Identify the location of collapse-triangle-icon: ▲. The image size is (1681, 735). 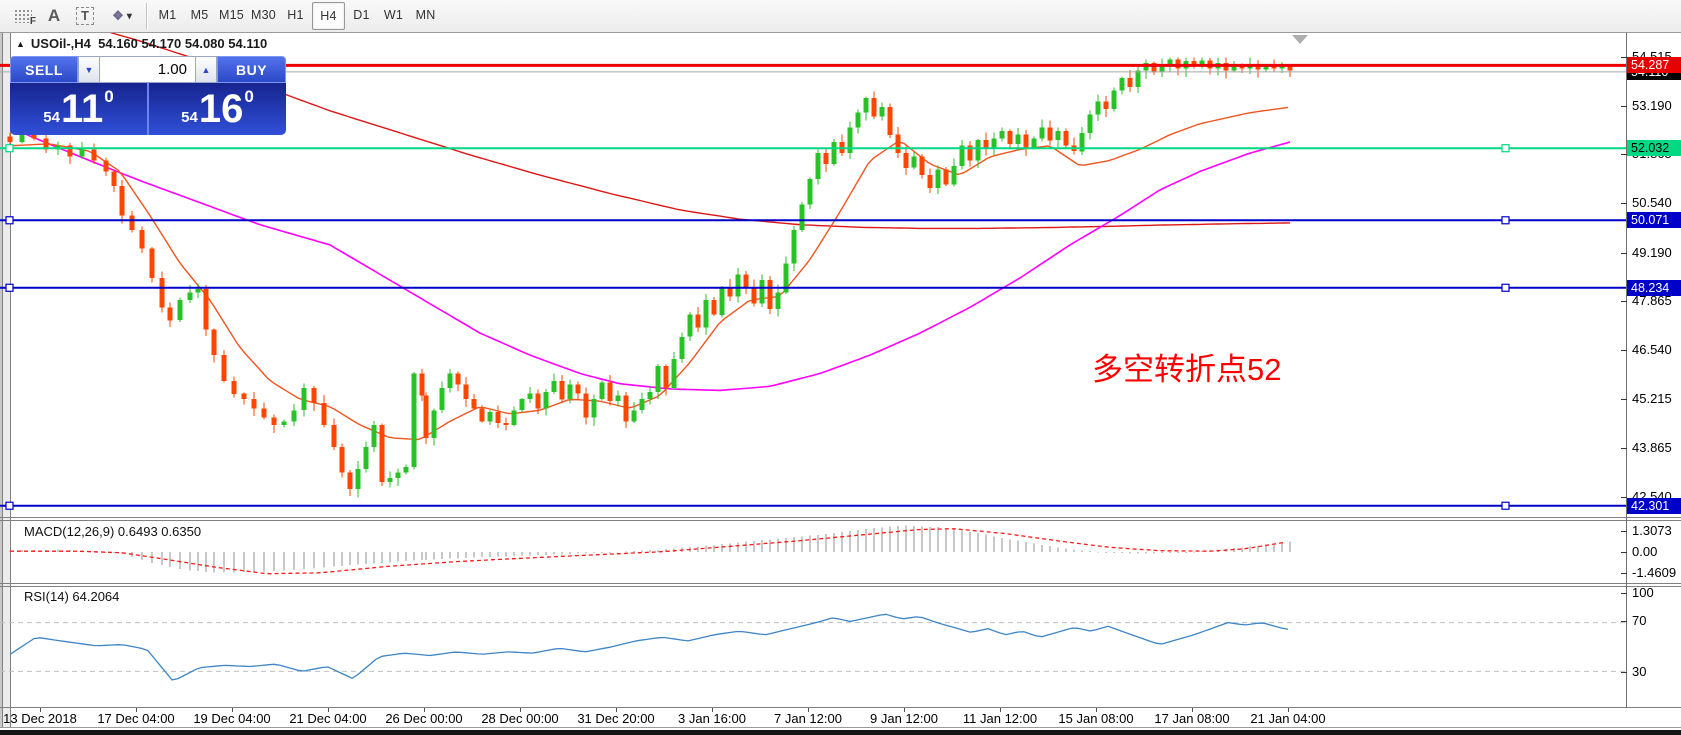
(20, 44).